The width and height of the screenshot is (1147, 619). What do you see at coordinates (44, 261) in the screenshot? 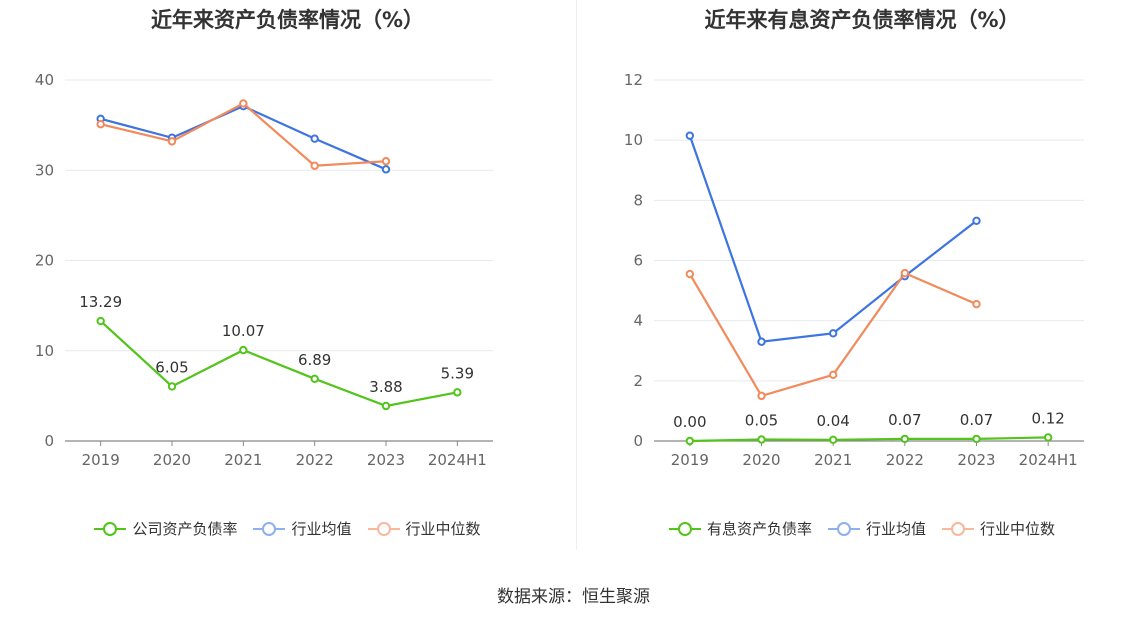
I see `y-tick-label: 20` at bounding box center [44, 261].